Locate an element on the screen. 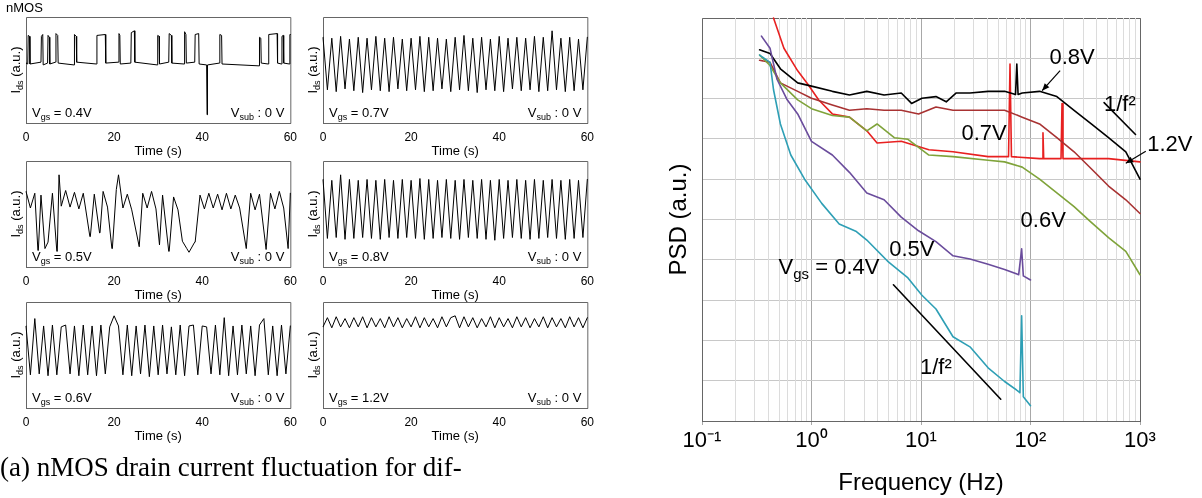  chart-title: nMOS is located at coordinates (25, 7).